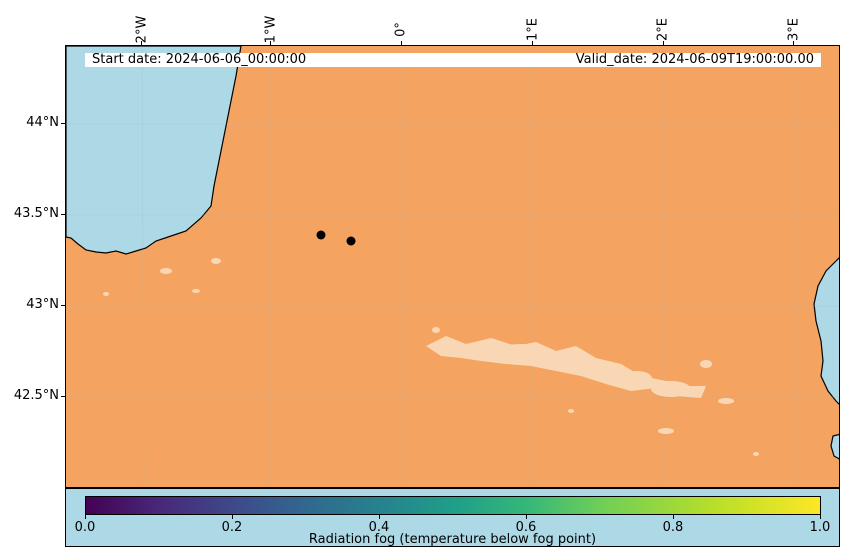 This screenshot has width=850, height=558. I want to click on lat-label-43-5n: 43.5°N, so click(36, 213).